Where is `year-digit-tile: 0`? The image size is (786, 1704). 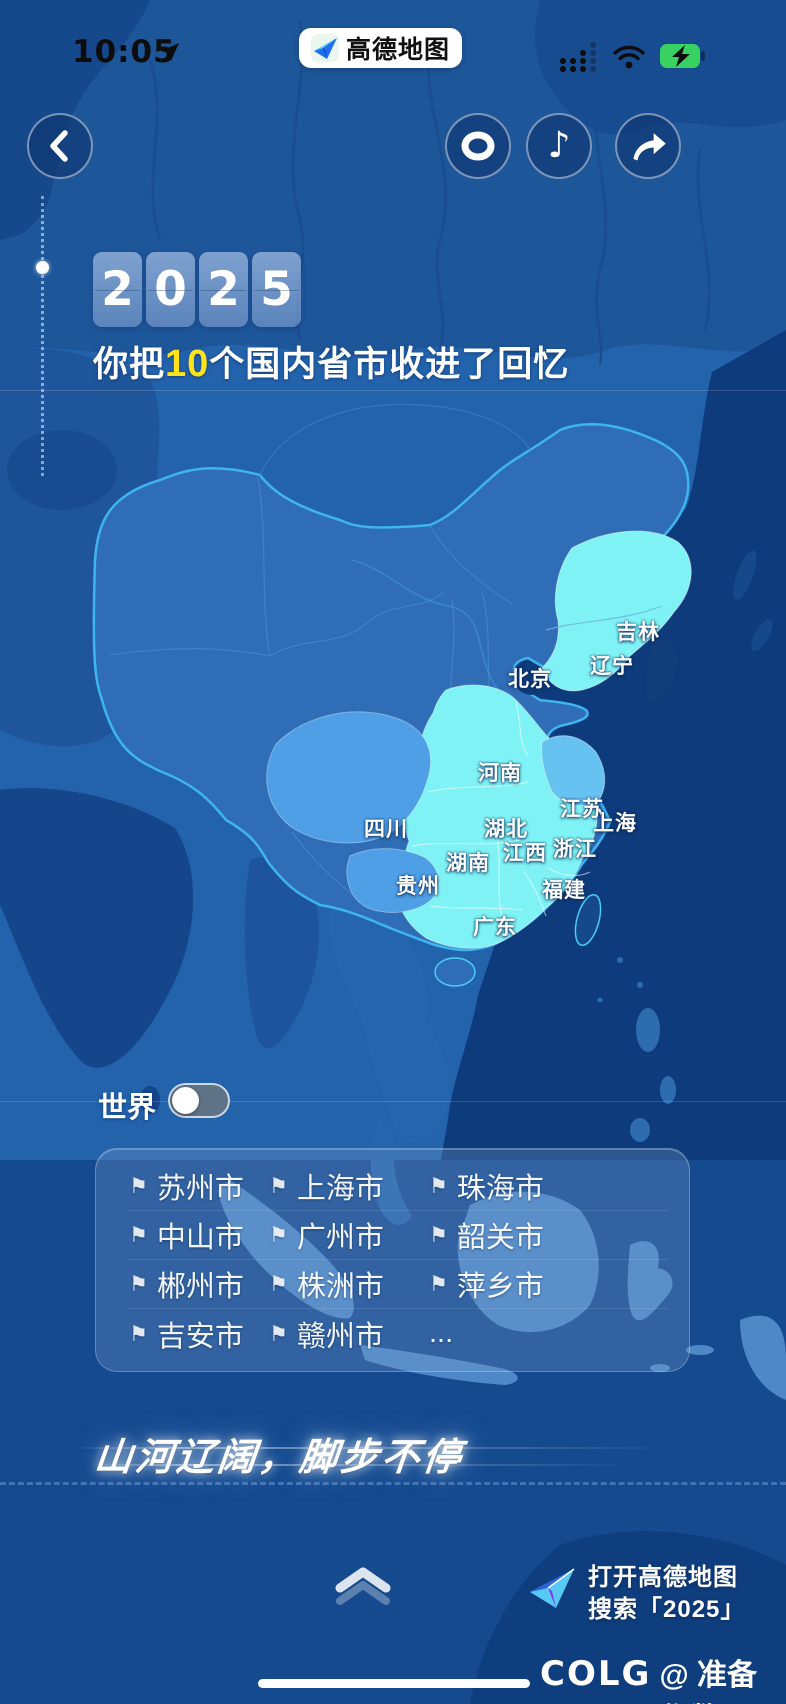
year-digit-tile: 0 is located at coordinates (170, 289).